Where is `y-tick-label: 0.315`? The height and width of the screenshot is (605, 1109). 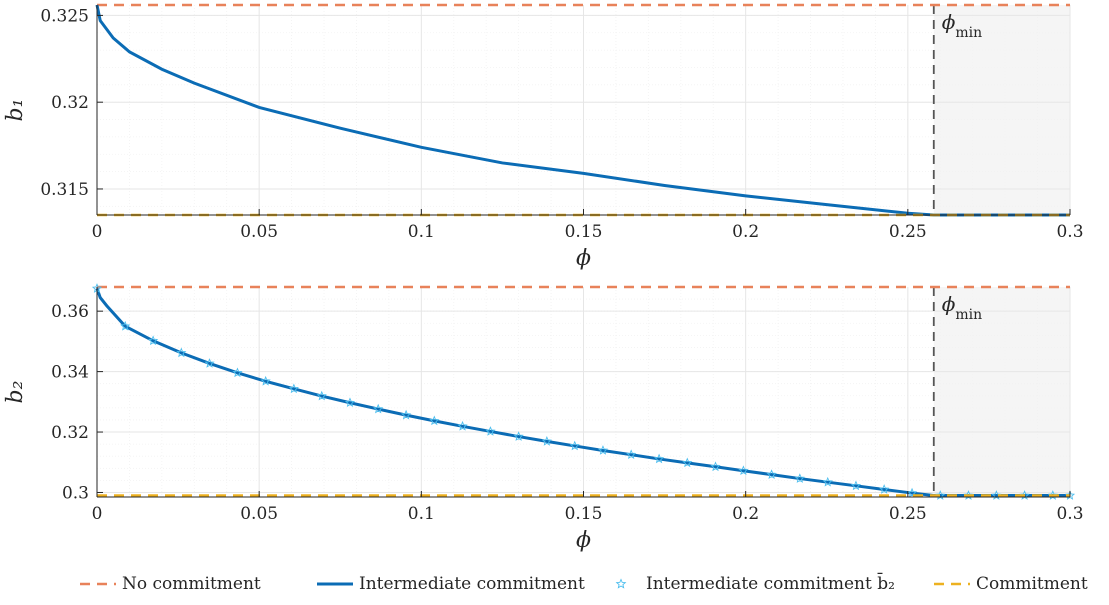 y-tick-label: 0.315 is located at coordinates (64, 190).